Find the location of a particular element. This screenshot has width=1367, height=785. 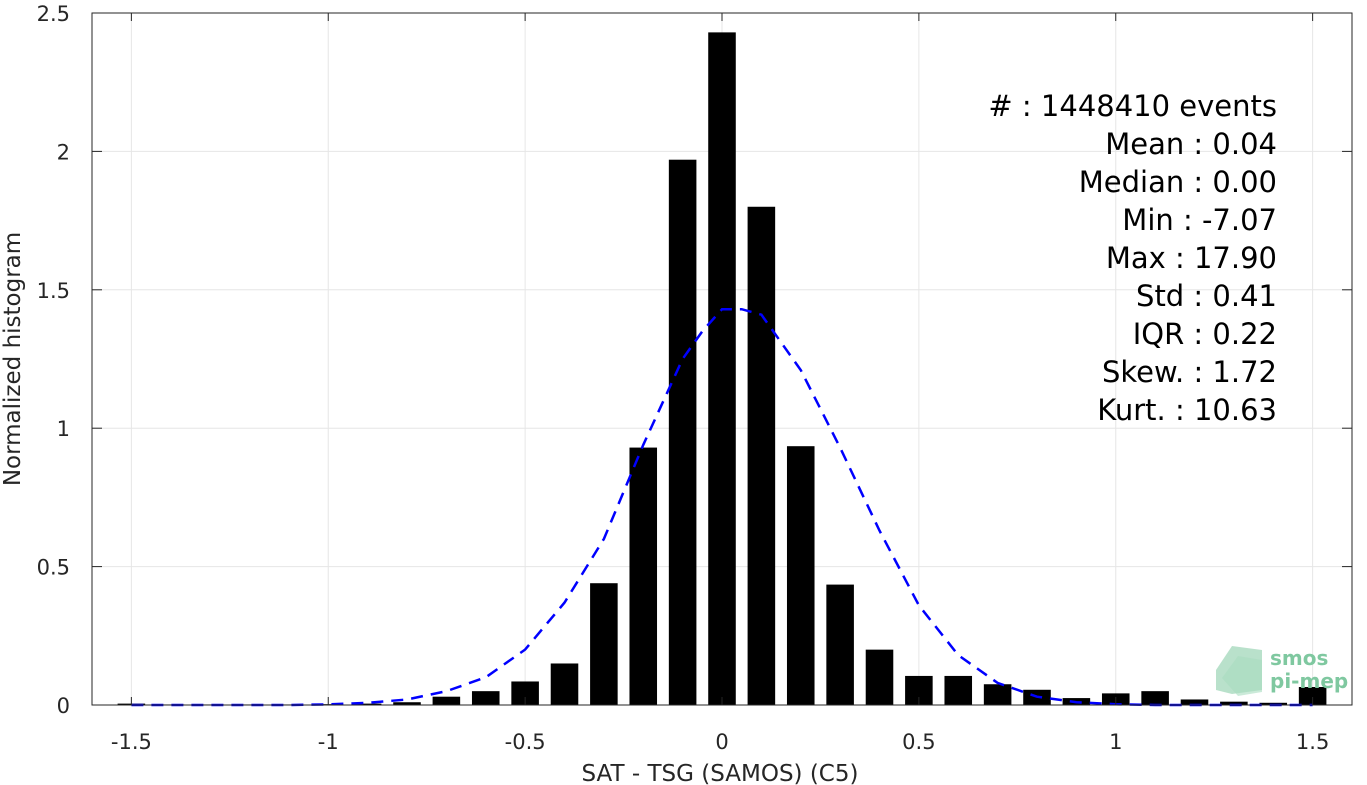

y-tick-label: 2.5 is located at coordinates (53, 14).